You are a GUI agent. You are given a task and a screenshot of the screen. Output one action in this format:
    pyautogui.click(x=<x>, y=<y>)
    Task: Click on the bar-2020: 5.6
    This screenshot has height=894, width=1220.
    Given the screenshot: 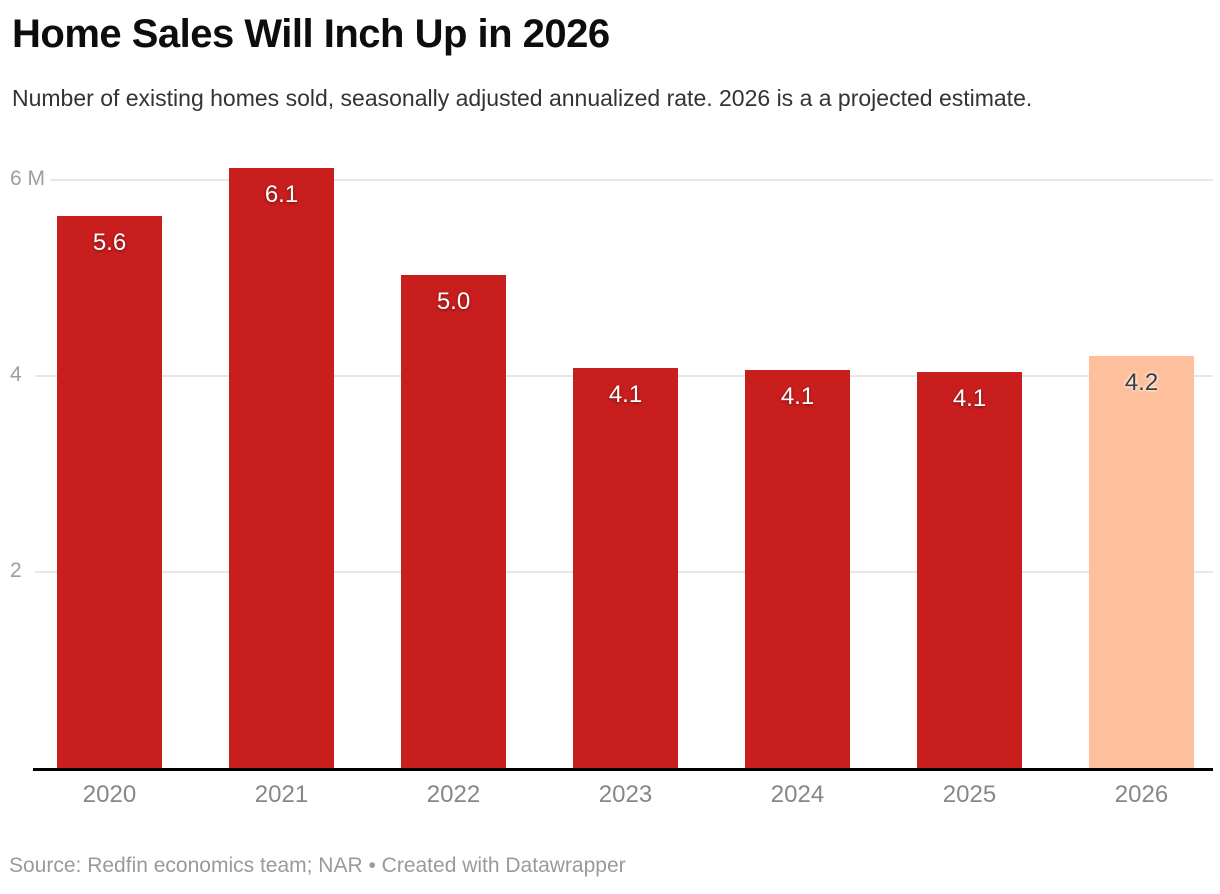 What is the action you would take?
    pyautogui.click(x=109, y=492)
    